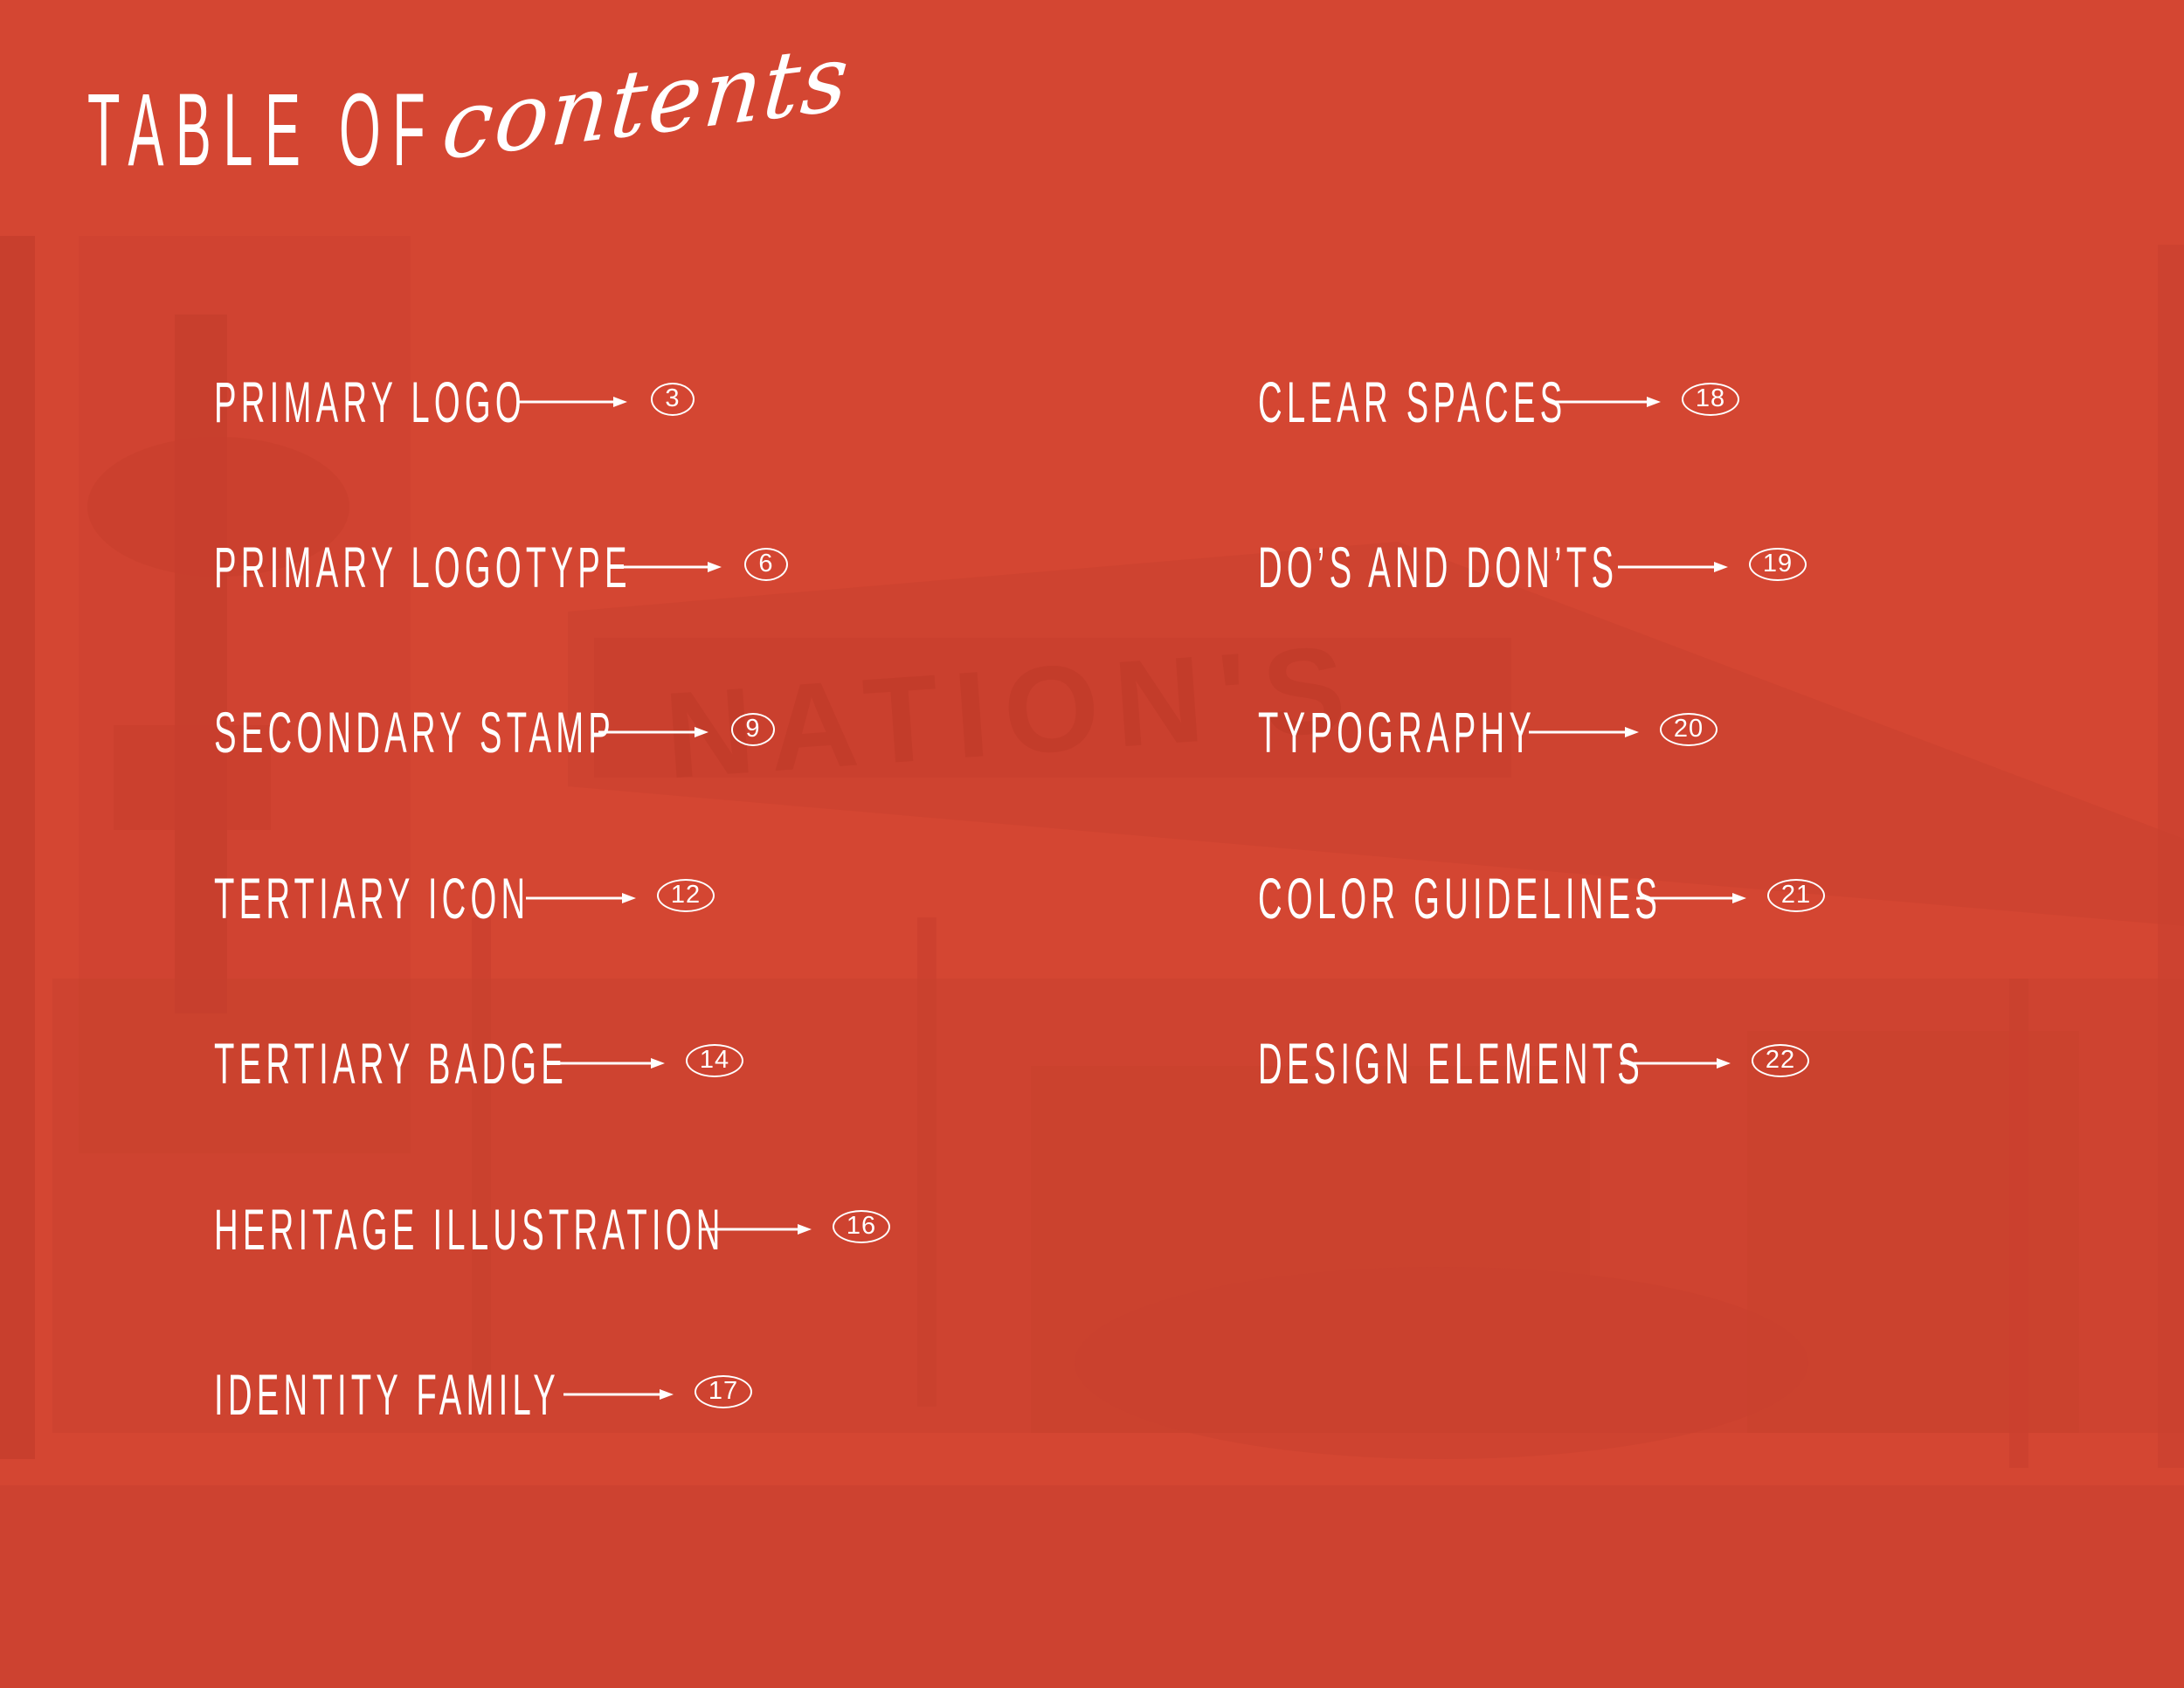 This screenshot has width=2184, height=1688. I want to click on page-number-badge: 6, so click(766, 564).